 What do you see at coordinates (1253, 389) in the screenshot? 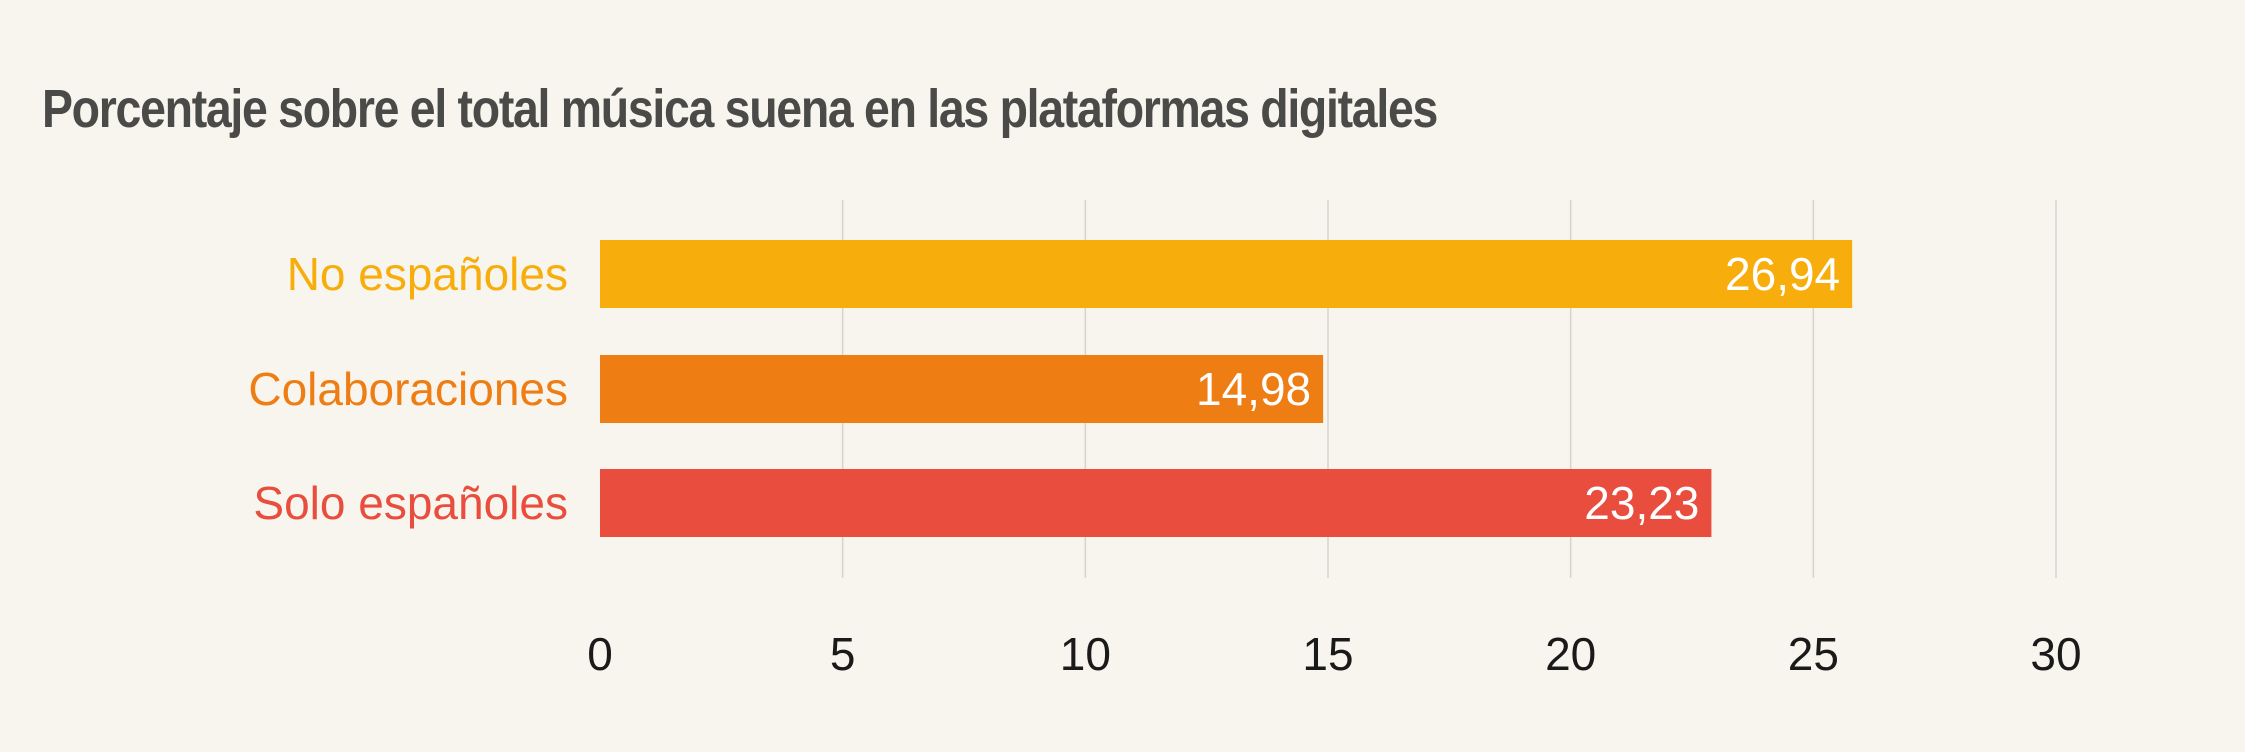
I see `value-label: 14,98` at bounding box center [1253, 389].